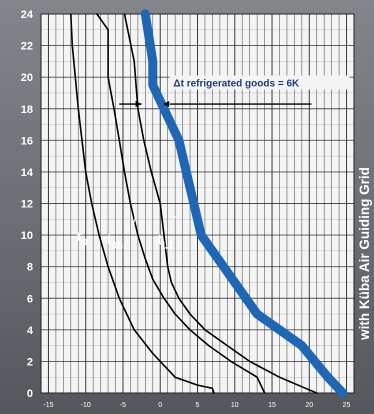 This screenshot has width=374, height=414. Describe the element at coordinates (138, 104) in the screenshot. I see `arrow-left-head` at that location.